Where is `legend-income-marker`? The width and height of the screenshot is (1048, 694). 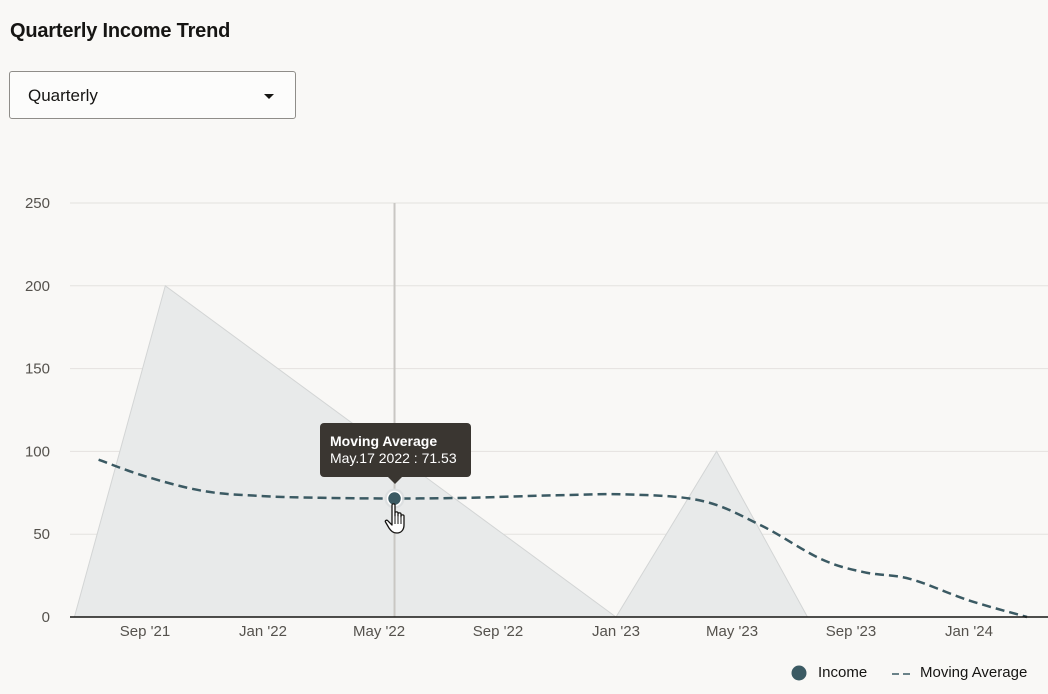
legend-income-marker is located at coordinates (799, 673).